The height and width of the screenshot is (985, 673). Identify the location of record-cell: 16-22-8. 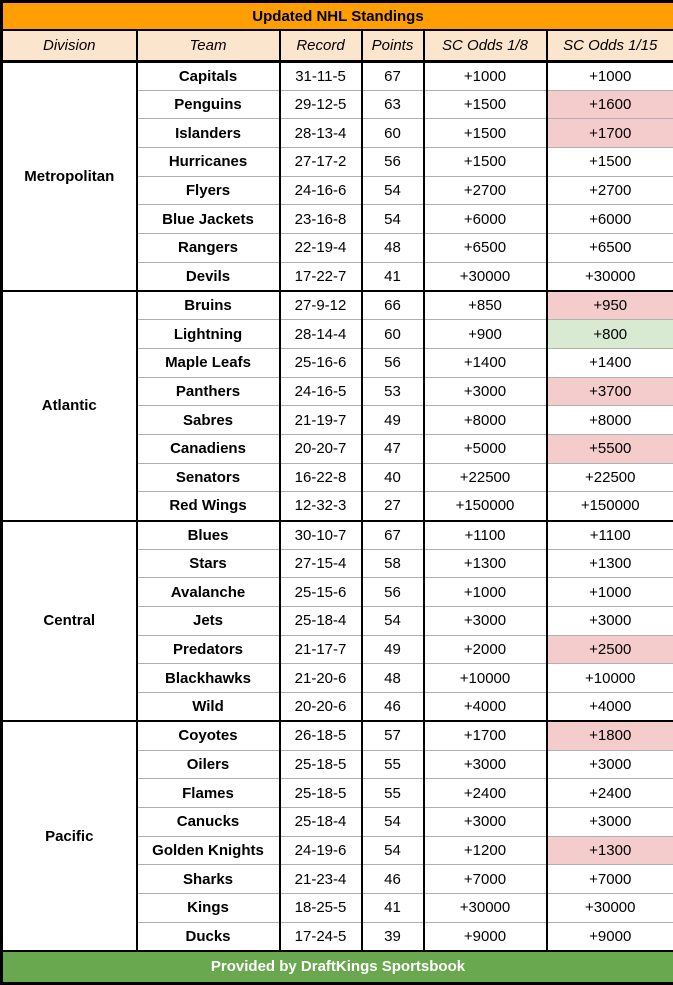
(321, 477).